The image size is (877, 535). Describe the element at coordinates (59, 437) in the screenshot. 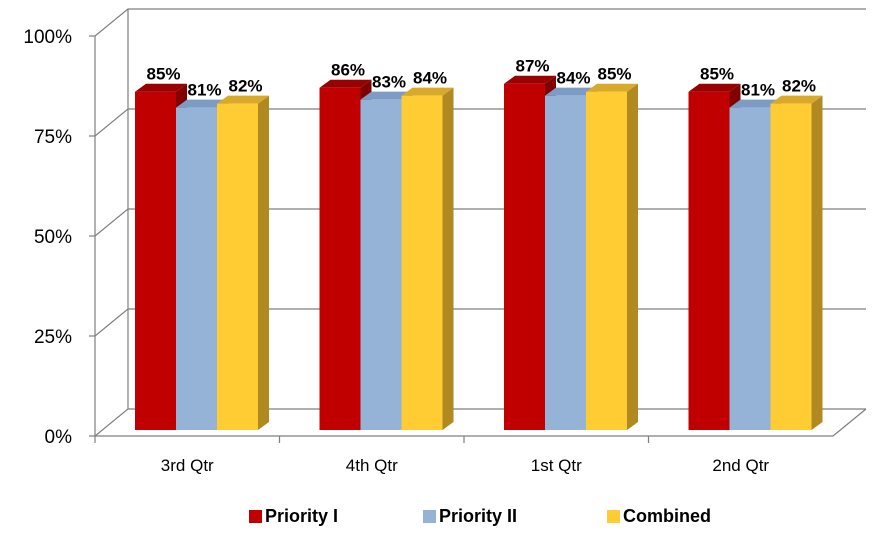

I see `y-tick-label: 0%` at that location.